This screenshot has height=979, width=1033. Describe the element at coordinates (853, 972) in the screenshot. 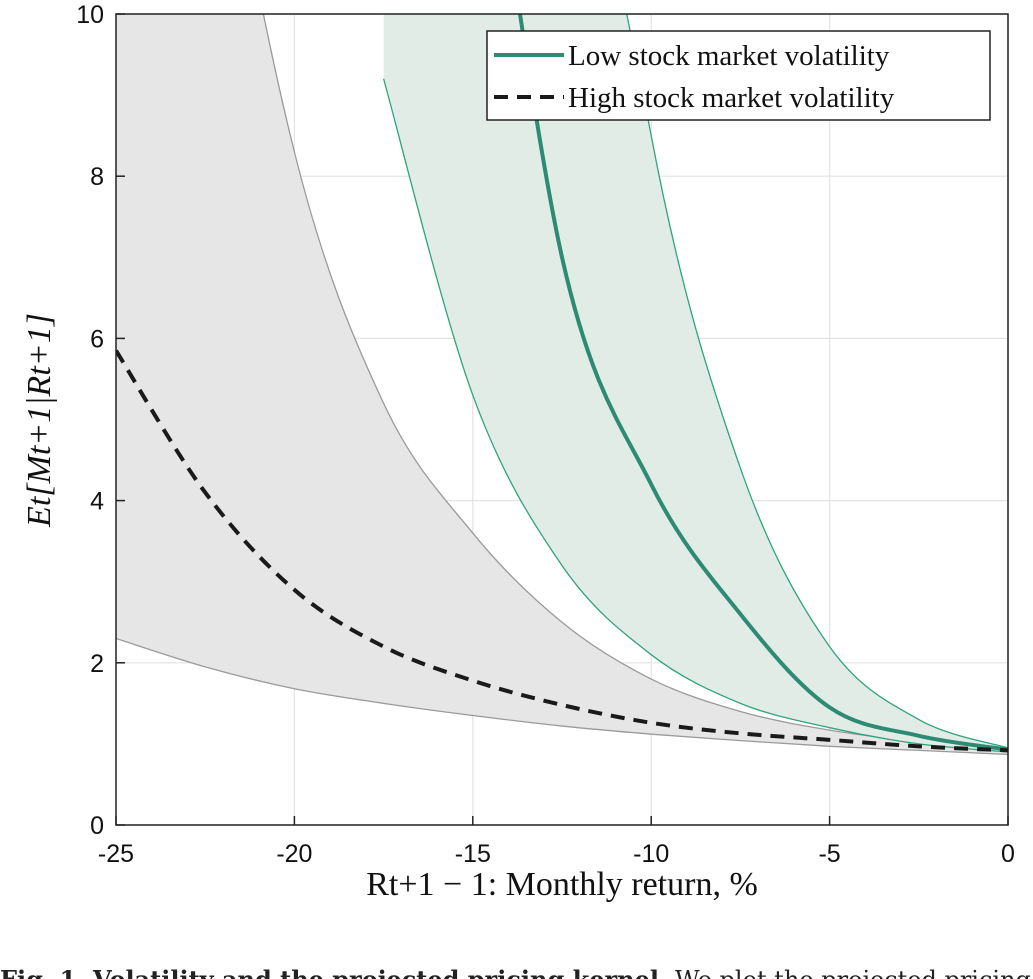

I see `caption-text: We plot the projected pricing` at that location.